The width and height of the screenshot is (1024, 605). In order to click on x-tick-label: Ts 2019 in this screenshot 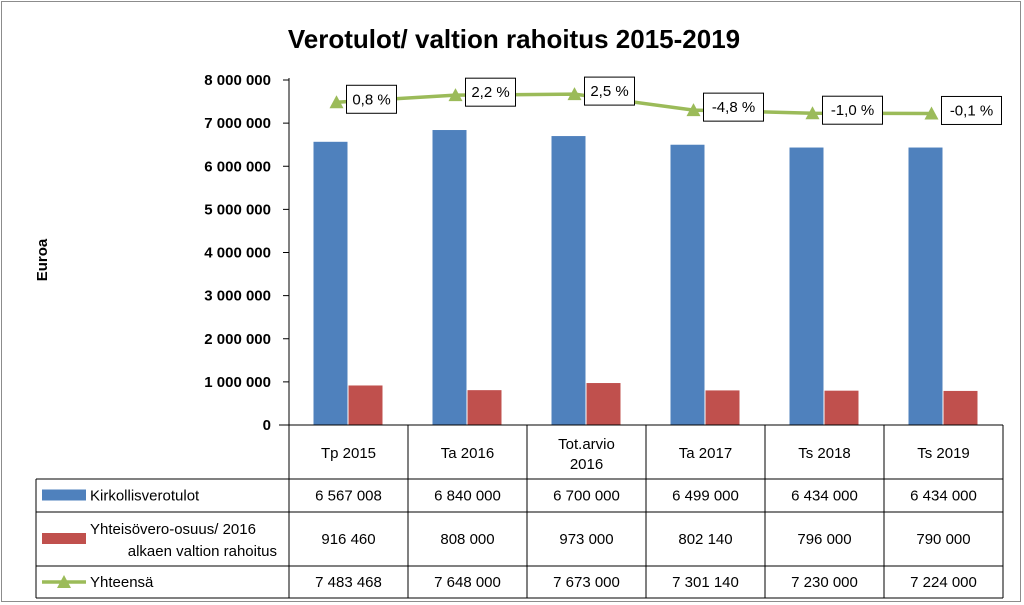, I will do `click(943, 453)`.